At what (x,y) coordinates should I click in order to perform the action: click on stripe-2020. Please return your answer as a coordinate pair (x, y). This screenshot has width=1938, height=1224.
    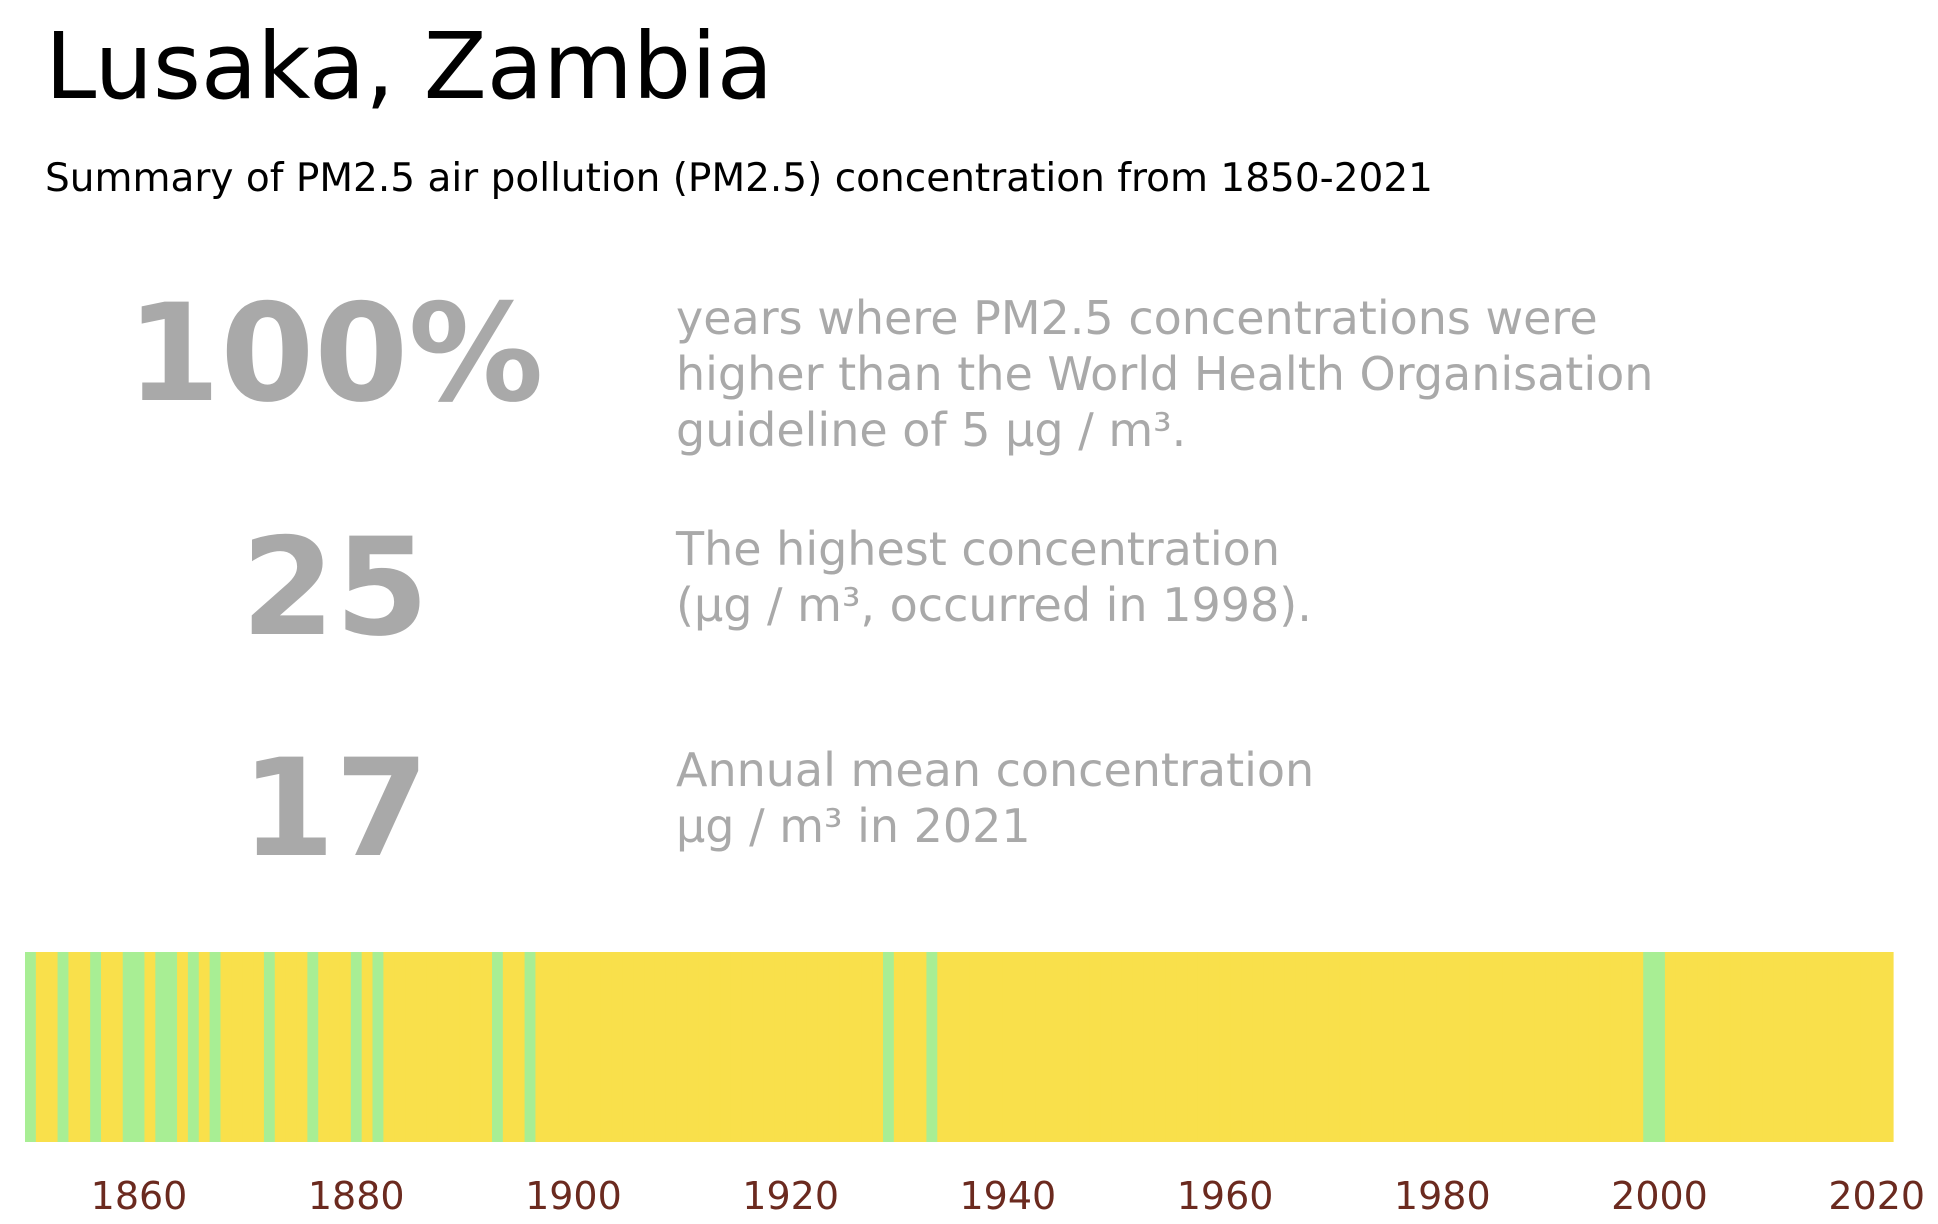
    Looking at the image, I should click on (1877, 1047).